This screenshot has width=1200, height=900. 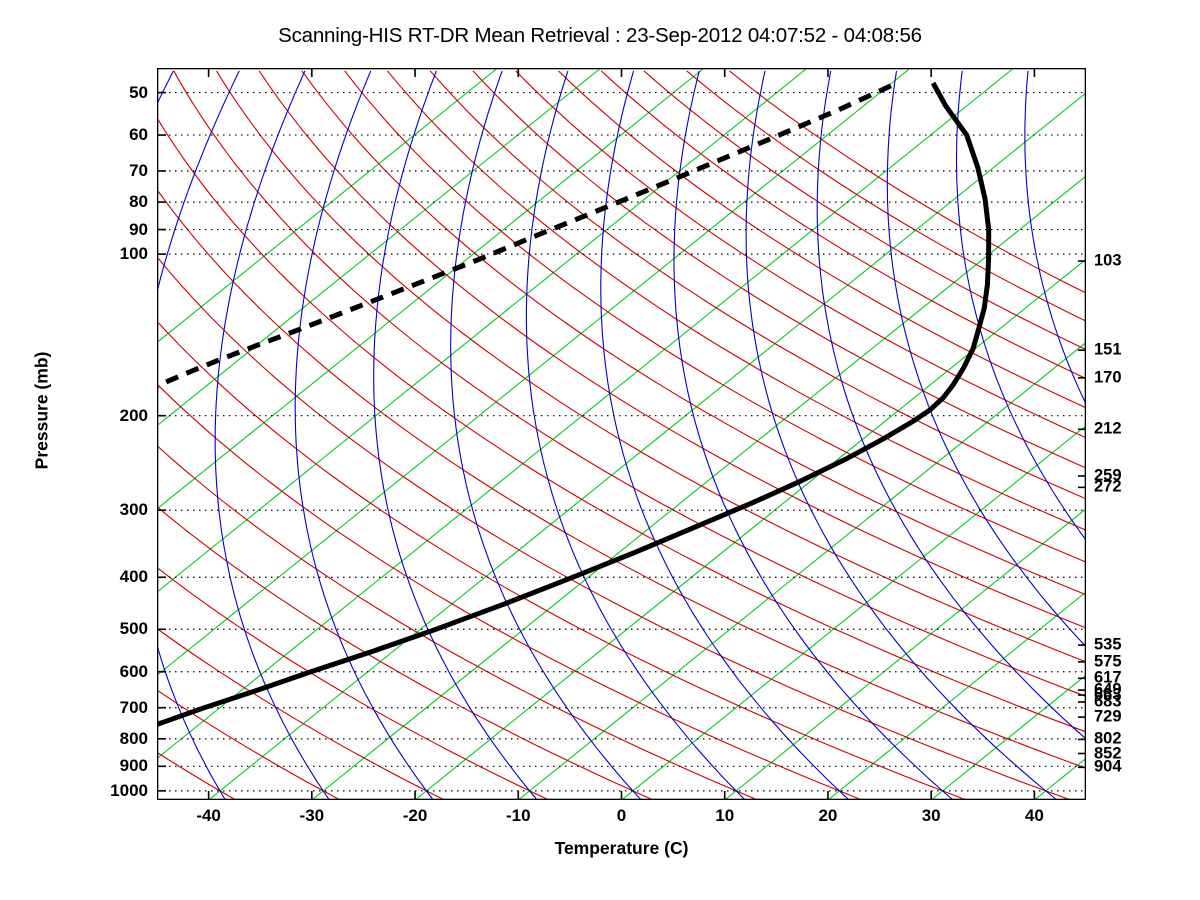 I want to click on right-level-label: 151, so click(x=1108, y=349).